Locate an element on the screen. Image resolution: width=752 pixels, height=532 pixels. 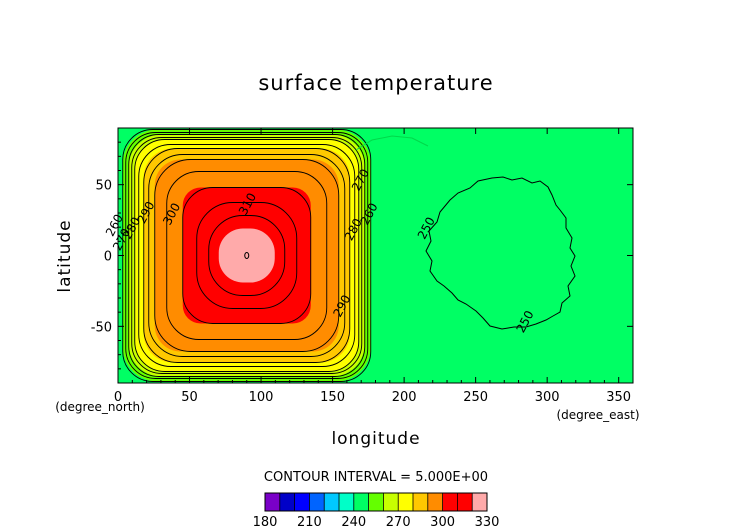
x-tick-label: 200 is located at coordinates (404, 397).